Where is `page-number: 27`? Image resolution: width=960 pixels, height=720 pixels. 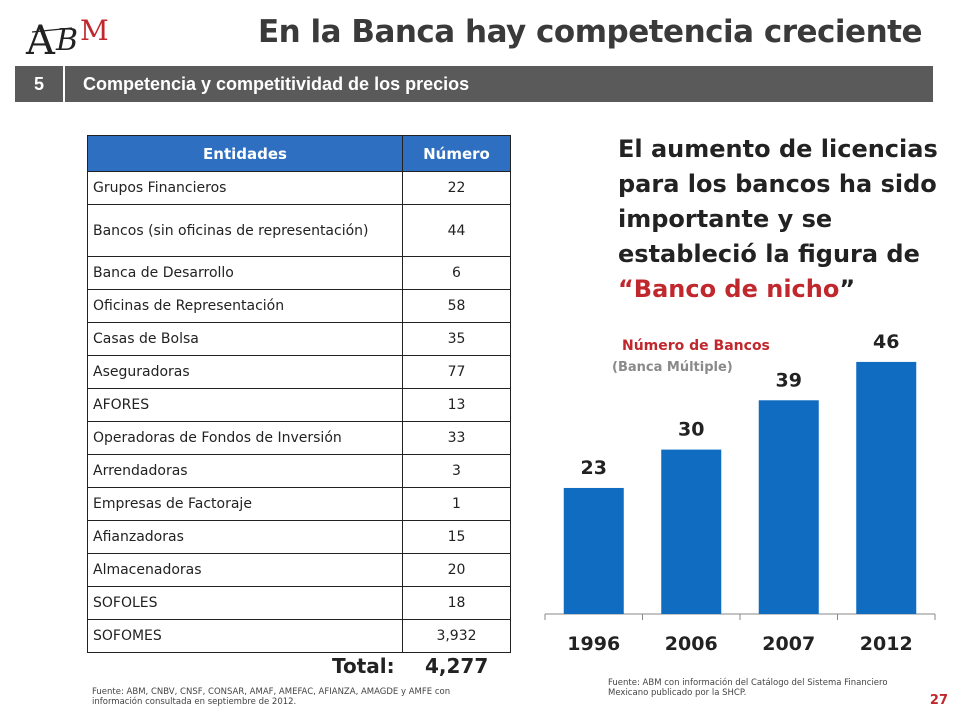 page-number: 27 is located at coordinates (938, 700).